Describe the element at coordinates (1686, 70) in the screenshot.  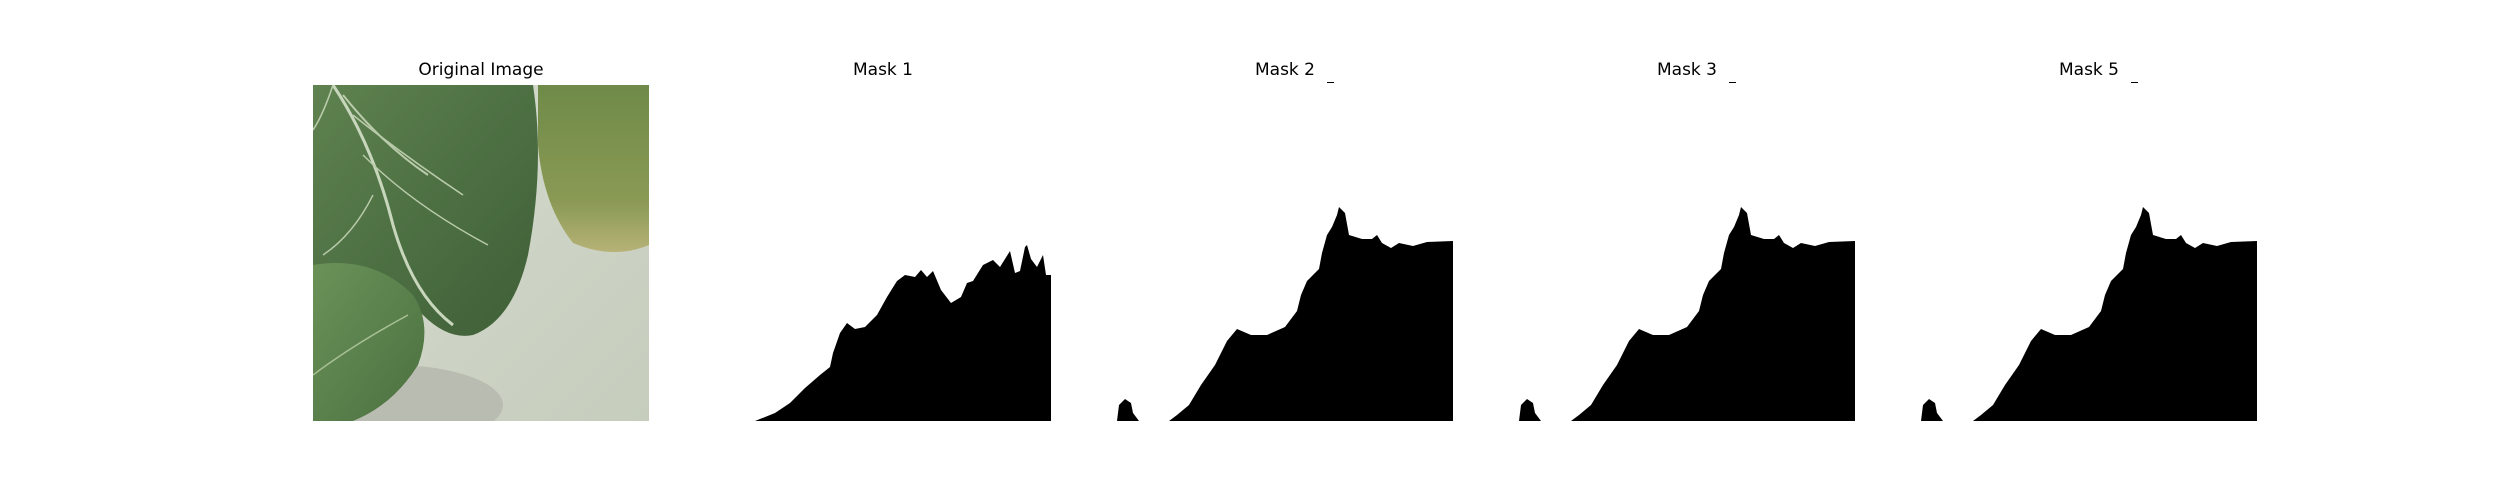
I see `mask-3-title: Mask 3` at that location.